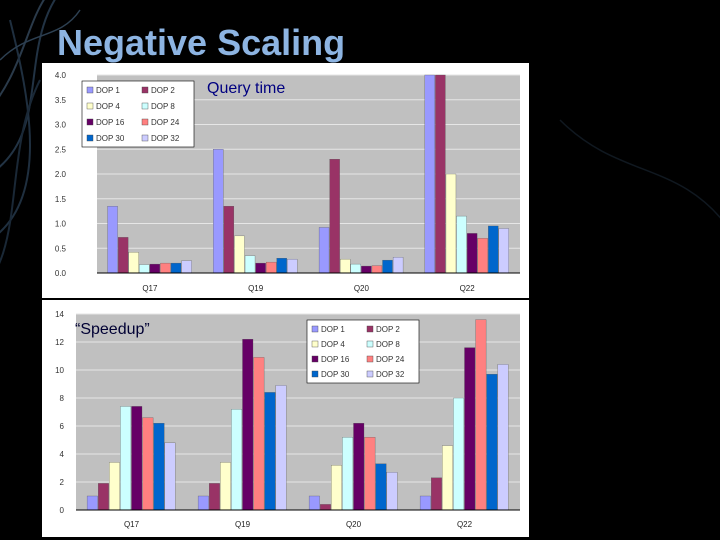 The image size is (720, 540). I want to click on bar-dop-1-q17, so click(92, 503).